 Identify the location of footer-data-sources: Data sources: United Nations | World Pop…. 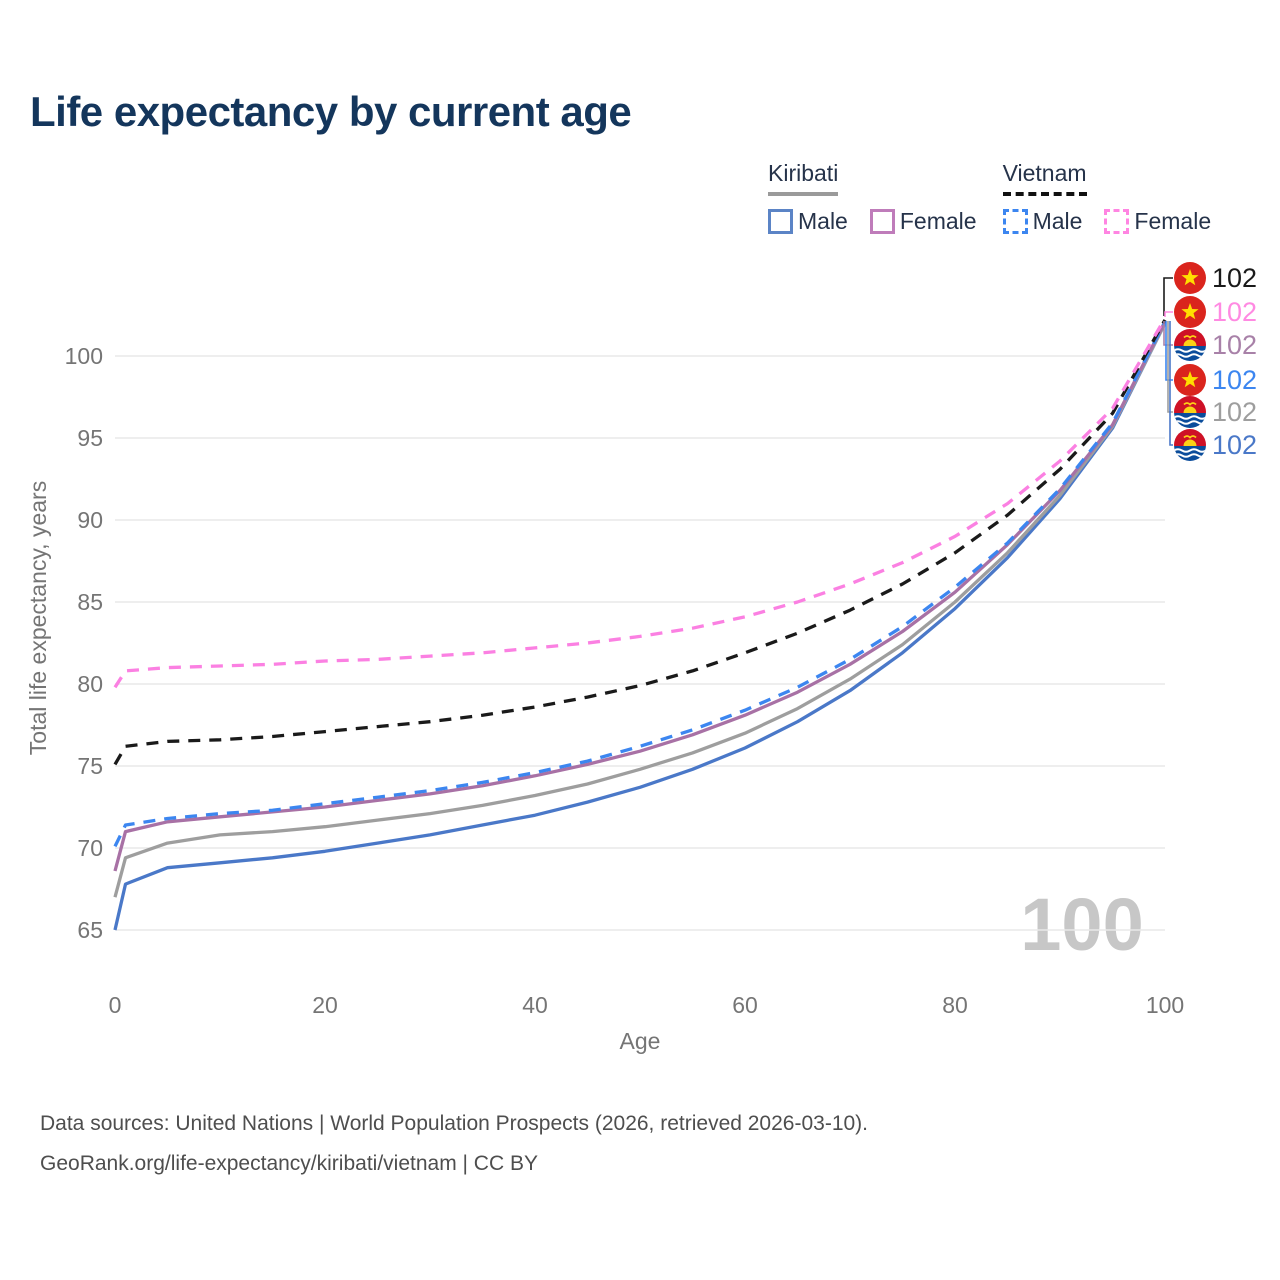
(454, 1123).